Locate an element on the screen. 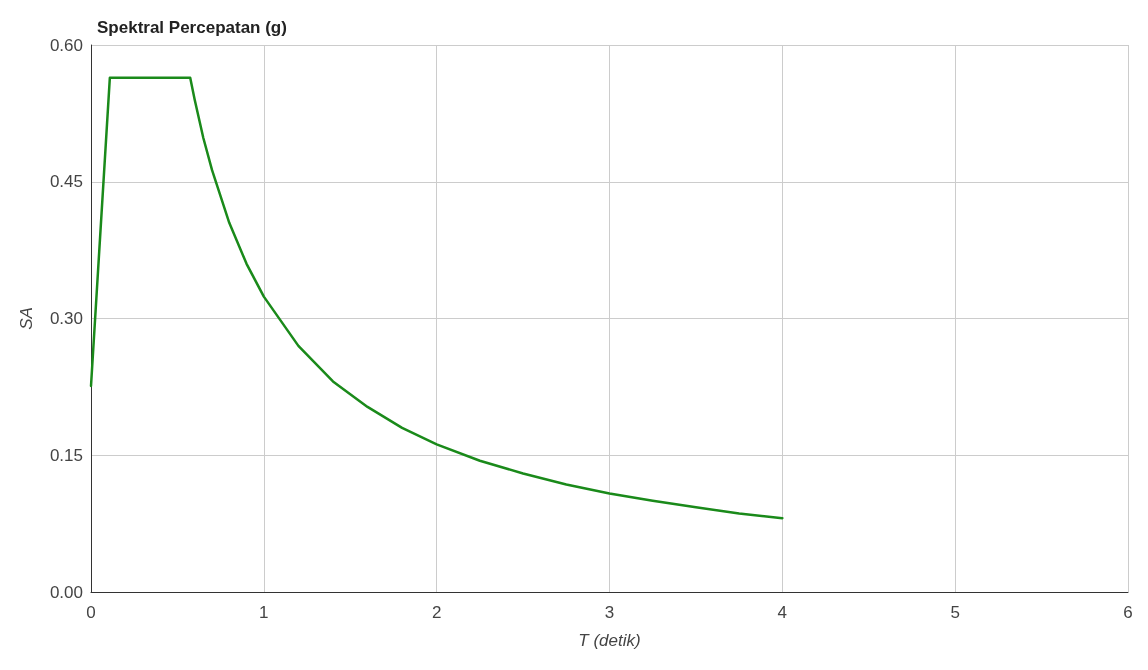 This screenshot has height=670, width=1148. x-tick-label: 6 is located at coordinates (1128, 612).